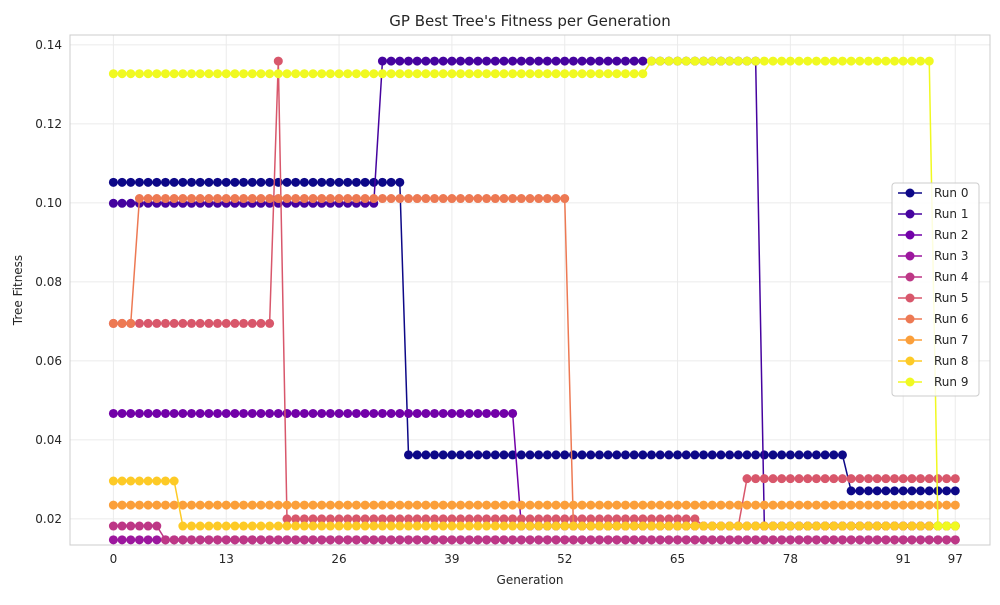  I want to click on legend-item: Run 2, so click(933, 235).